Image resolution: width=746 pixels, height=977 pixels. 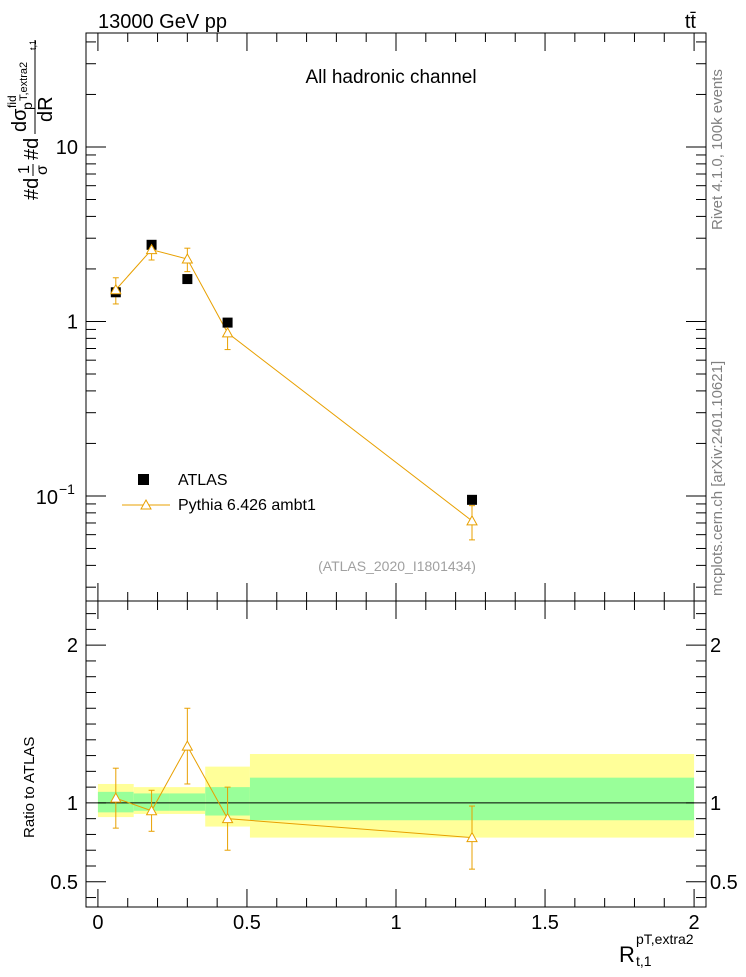 I want to click on mcplots-label: mcplots.cern.ch [arXiv:2401.10621], so click(x=717, y=478).